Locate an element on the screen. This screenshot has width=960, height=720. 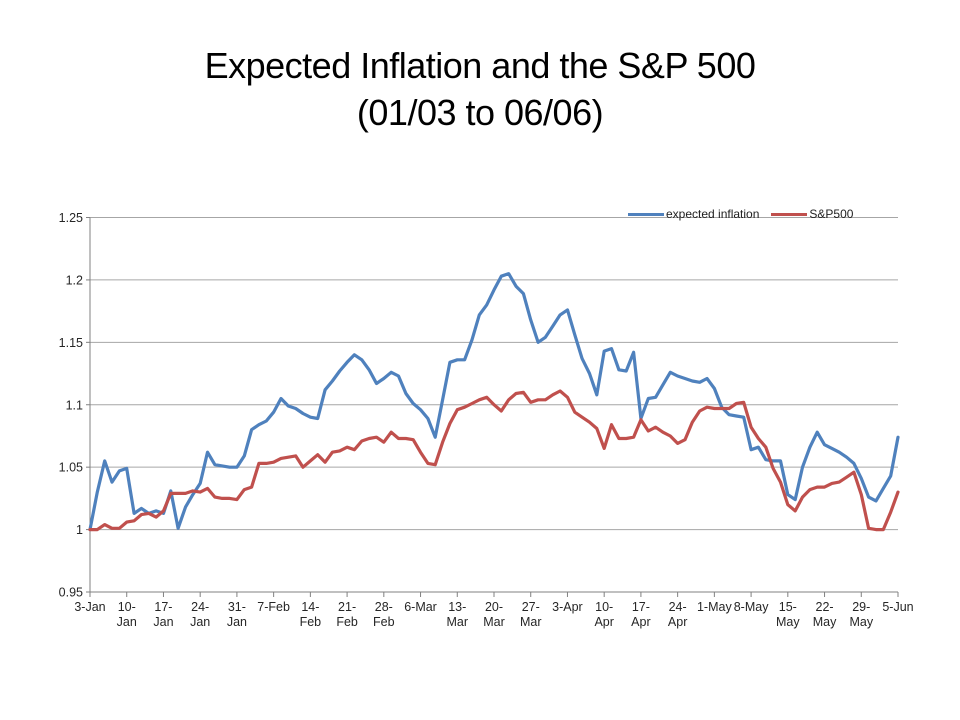
legend-line-swatch-blue is located at coordinates (646, 214).